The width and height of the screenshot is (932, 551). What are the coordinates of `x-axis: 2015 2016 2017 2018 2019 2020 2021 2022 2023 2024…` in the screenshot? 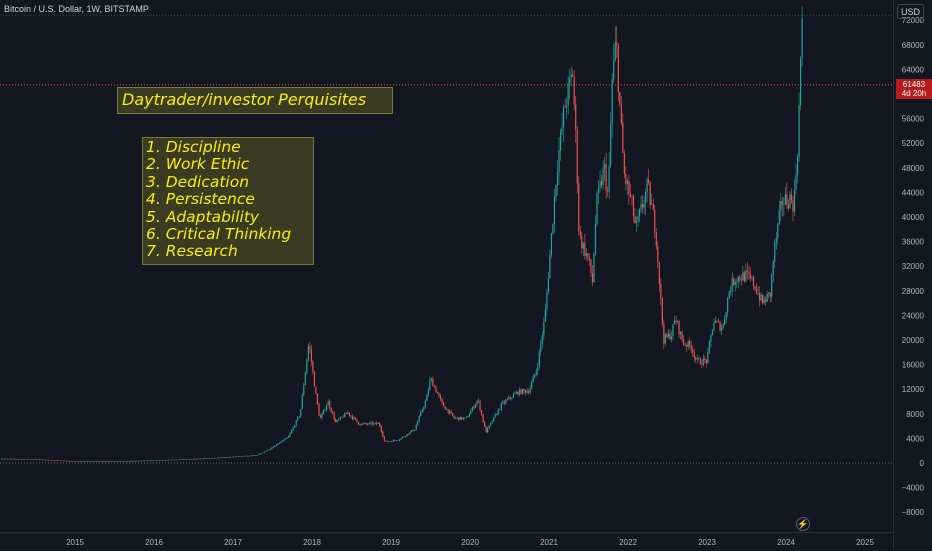 It's located at (470, 542).